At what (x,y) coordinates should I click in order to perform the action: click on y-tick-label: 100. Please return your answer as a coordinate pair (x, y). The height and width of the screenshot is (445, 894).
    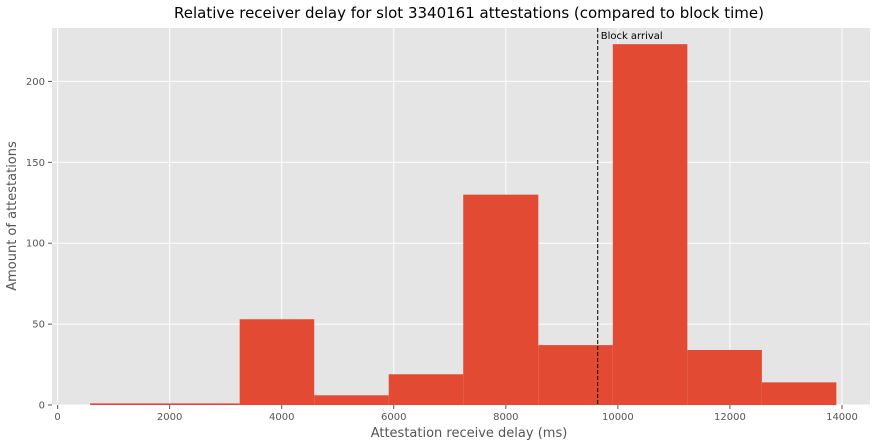
    Looking at the image, I should click on (35, 244).